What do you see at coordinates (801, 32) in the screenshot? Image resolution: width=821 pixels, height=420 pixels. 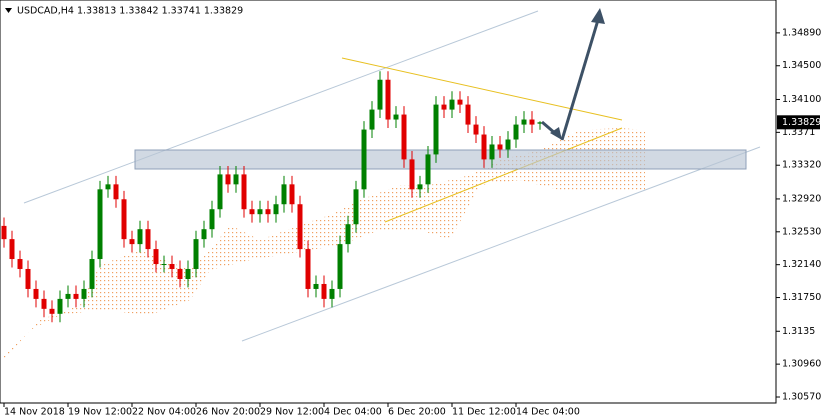 I see `y-tick-label: 1.34890` at bounding box center [801, 32].